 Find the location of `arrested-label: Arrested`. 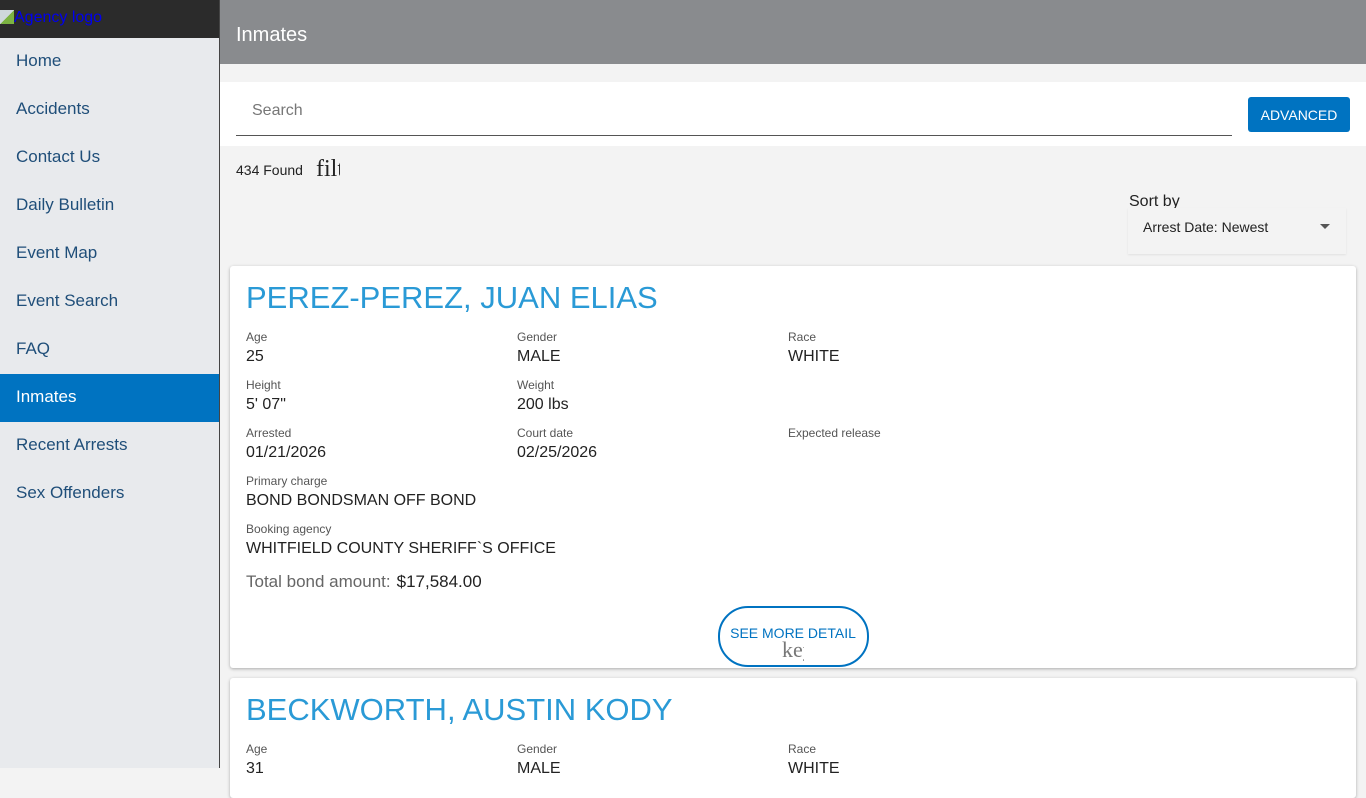

arrested-label: Arrested is located at coordinates (269, 433).